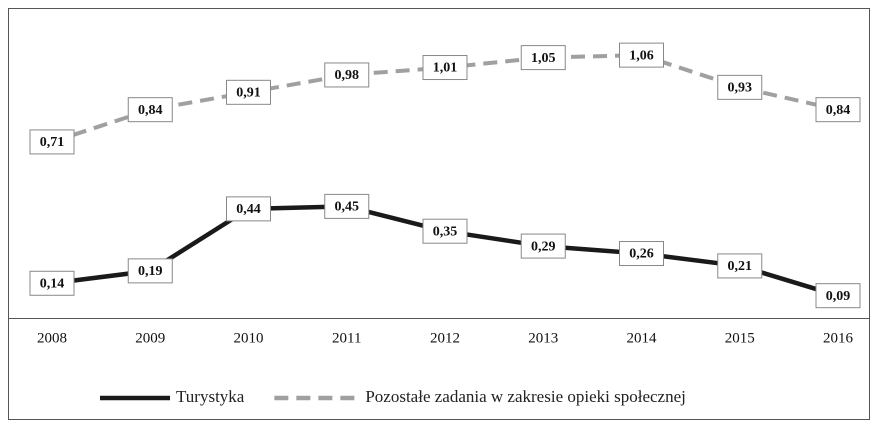 Image resolution: width=878 pixels, height=428 pixels. Describe the element at coordinates (740, 338) in the screenshot. I see `x-tick-label: 2015` at that location.